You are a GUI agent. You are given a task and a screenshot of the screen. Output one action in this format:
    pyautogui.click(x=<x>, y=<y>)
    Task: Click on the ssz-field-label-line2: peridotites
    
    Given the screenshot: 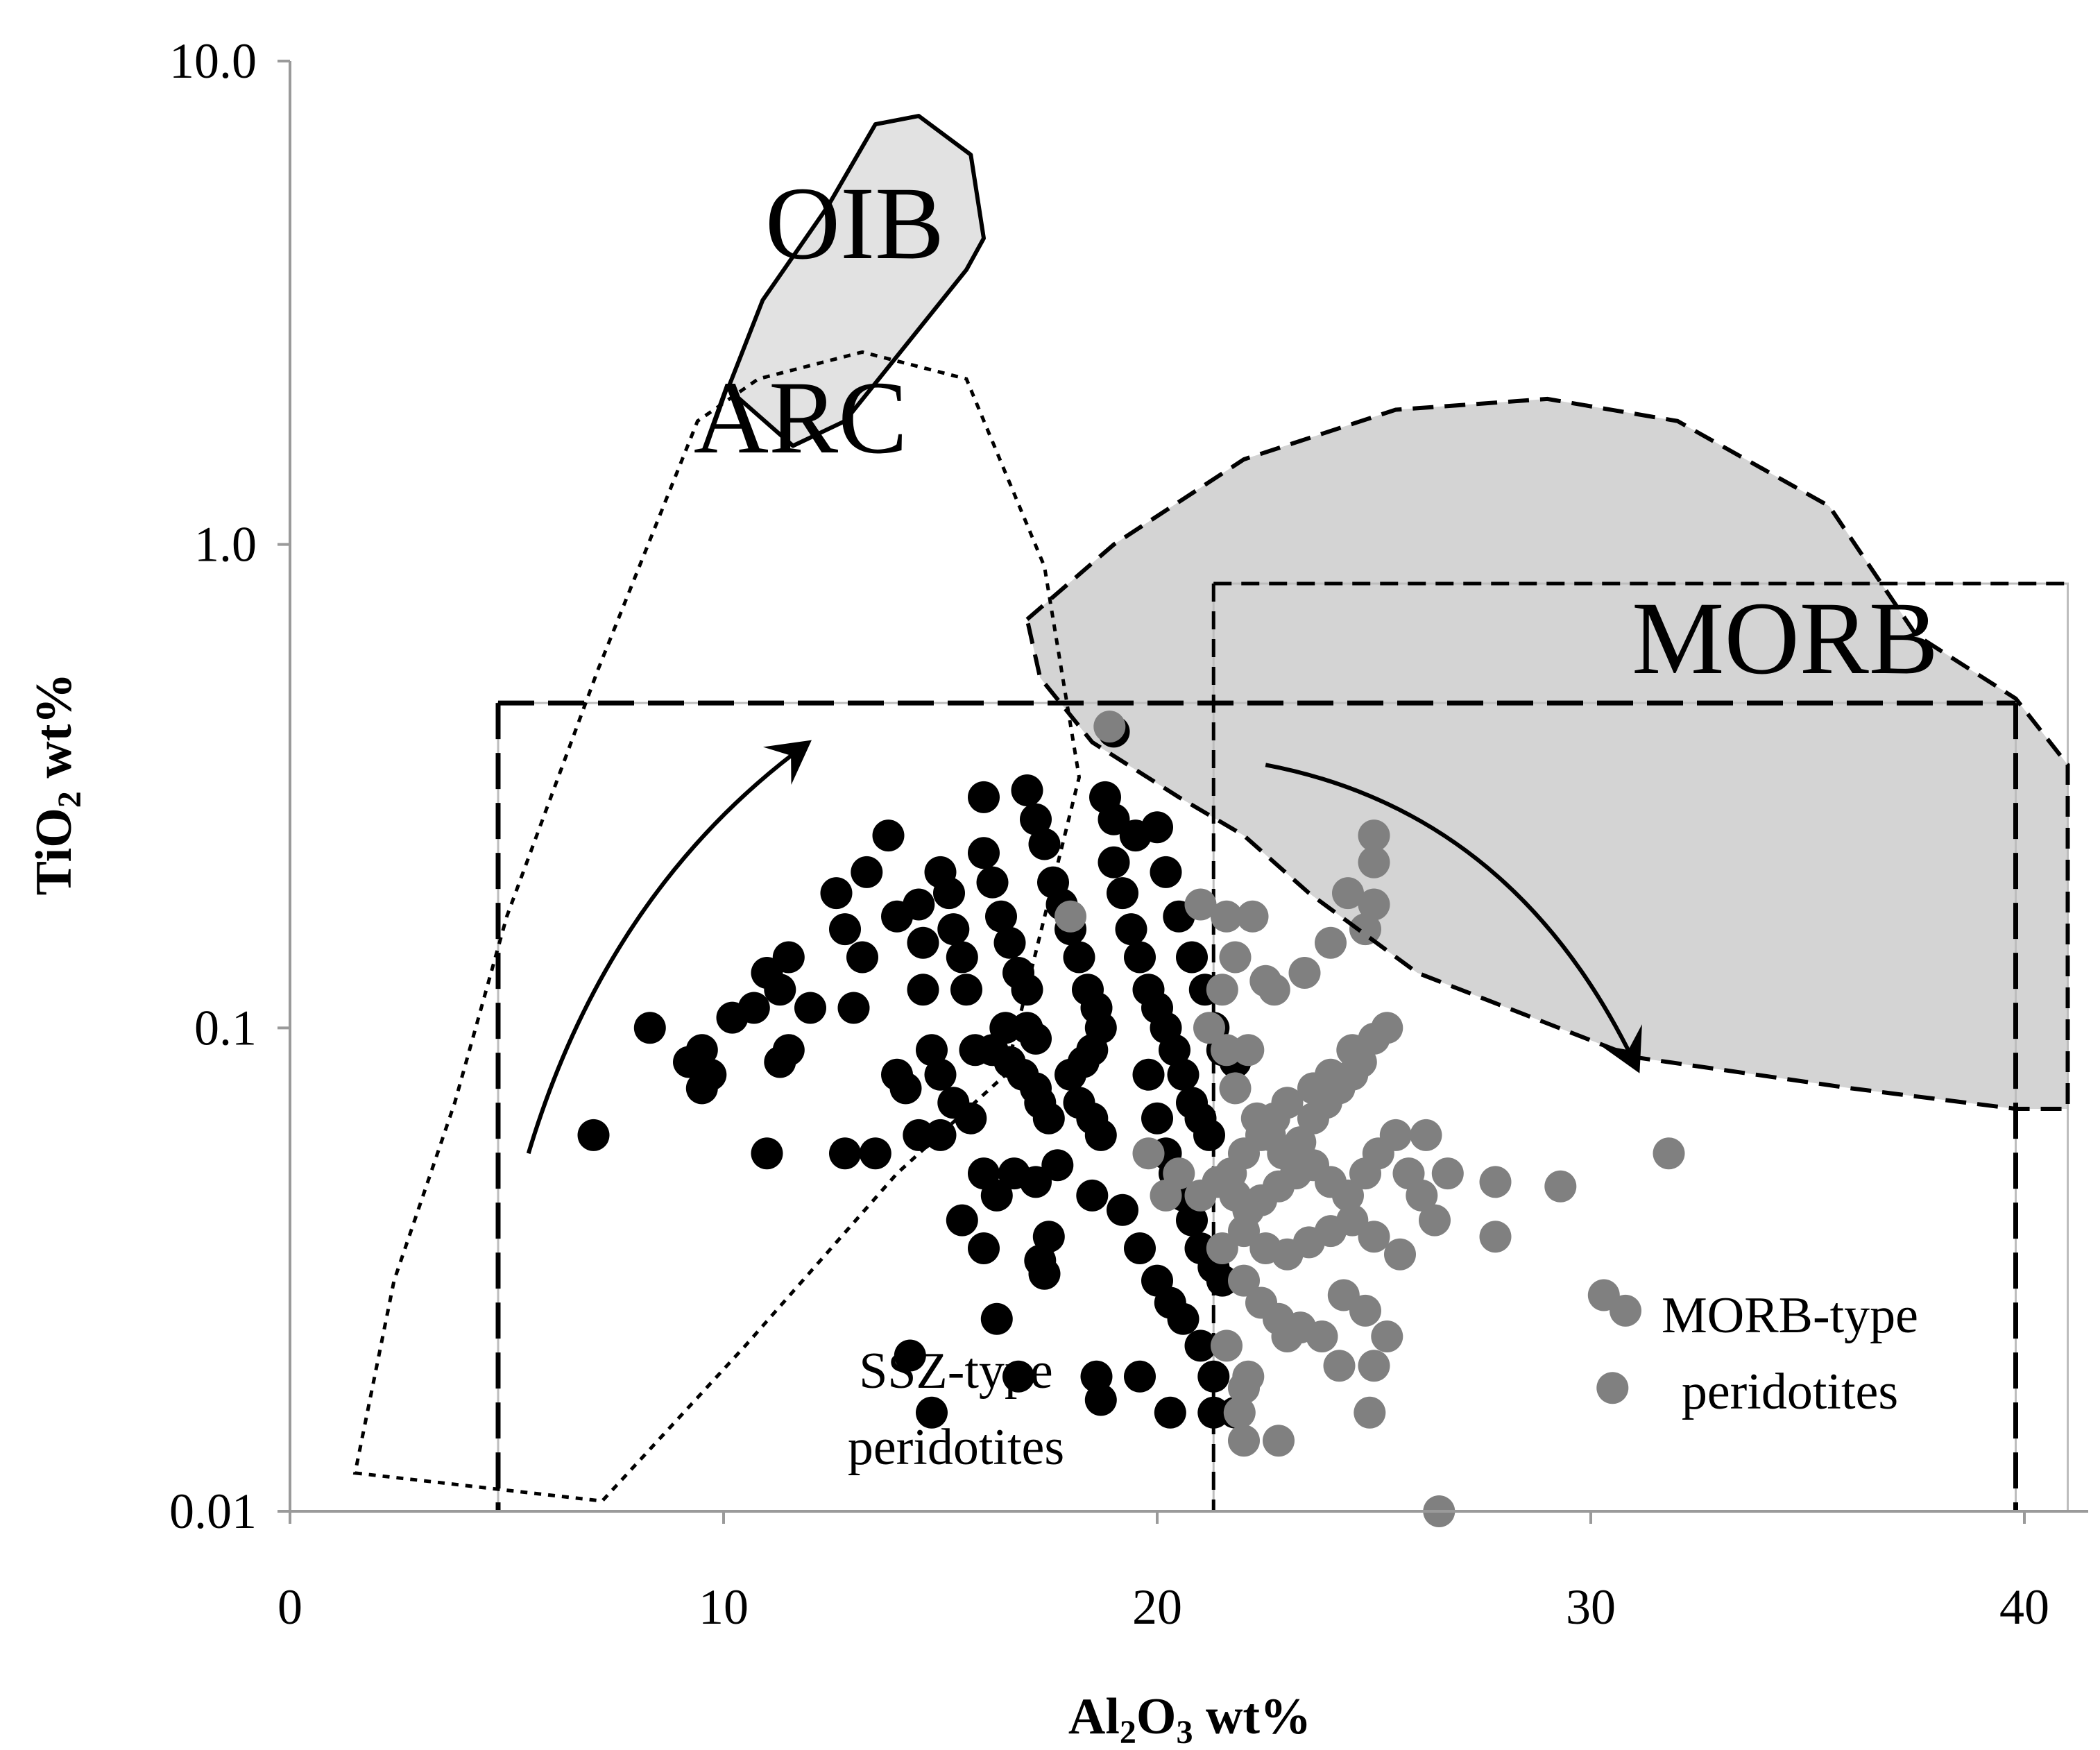 What is the action you would take?
    pyautogui.click(x=956, y=1447)
    